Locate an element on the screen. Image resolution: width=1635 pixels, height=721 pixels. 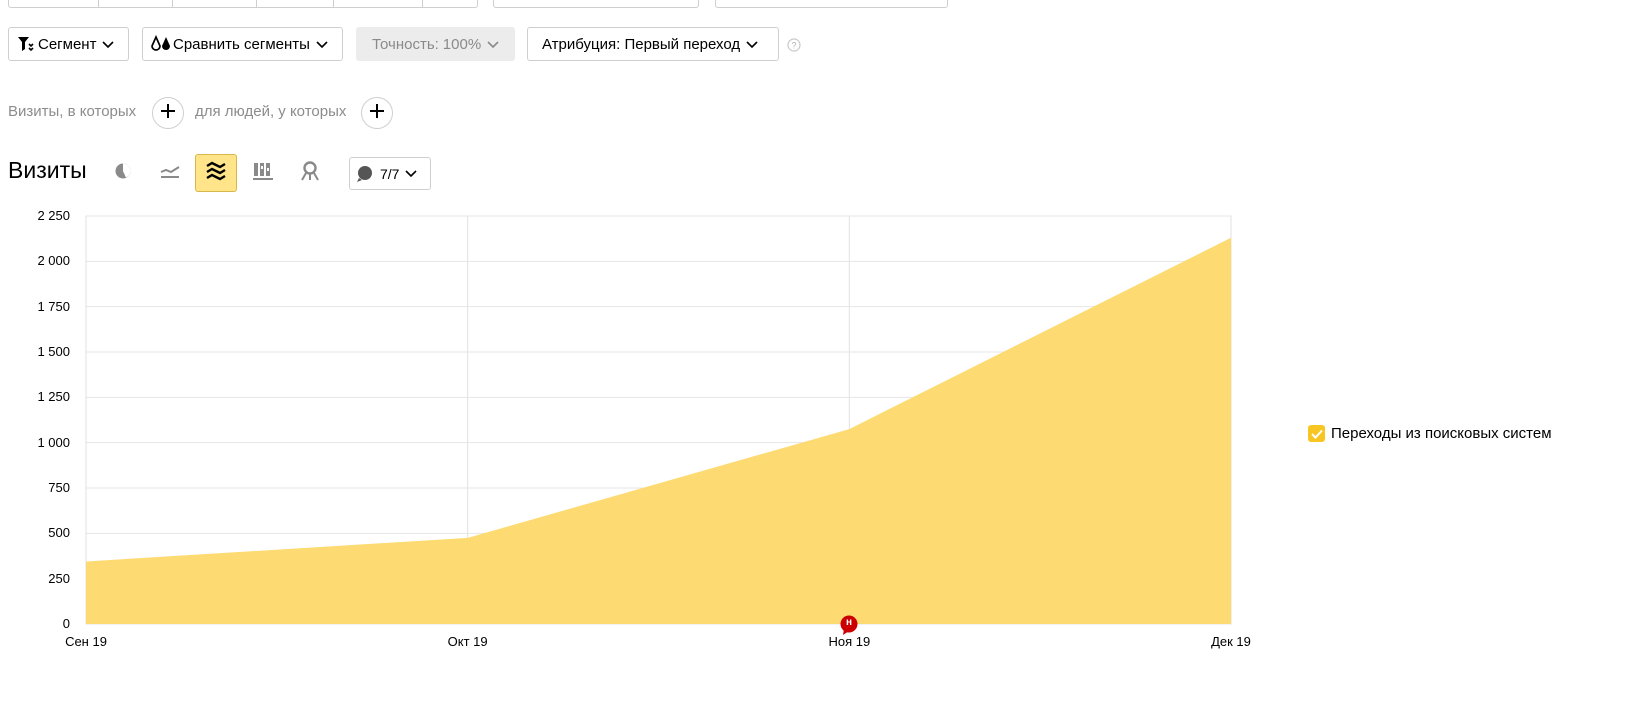
add-people-condition-button is located at coordinates (377, 113).